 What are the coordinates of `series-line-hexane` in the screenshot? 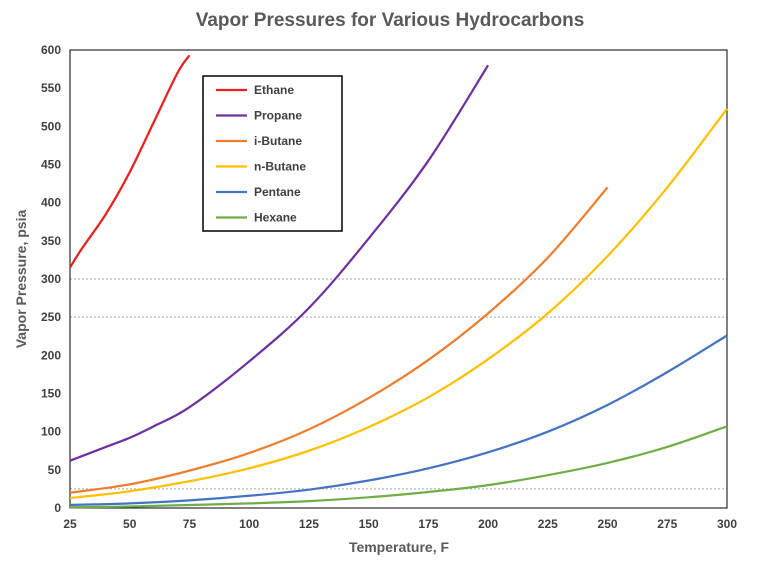 It's located at (398, 467).